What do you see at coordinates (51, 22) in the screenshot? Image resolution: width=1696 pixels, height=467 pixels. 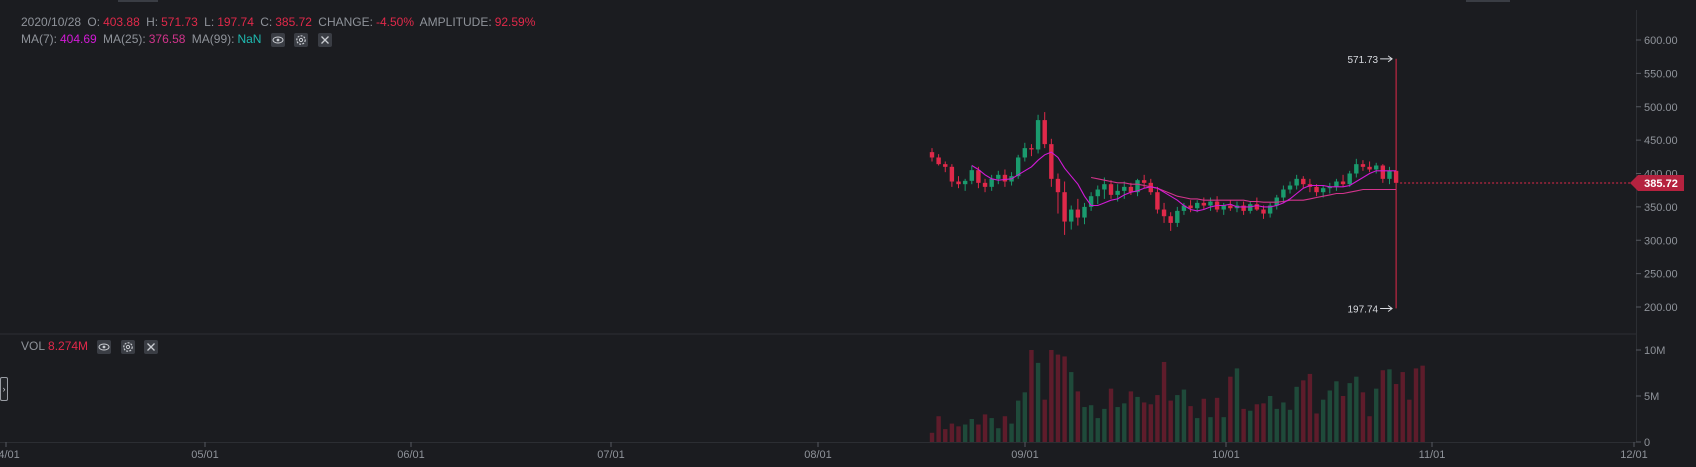 I see `legend-date: 2020/10/28` at bounding box center [51, 22].